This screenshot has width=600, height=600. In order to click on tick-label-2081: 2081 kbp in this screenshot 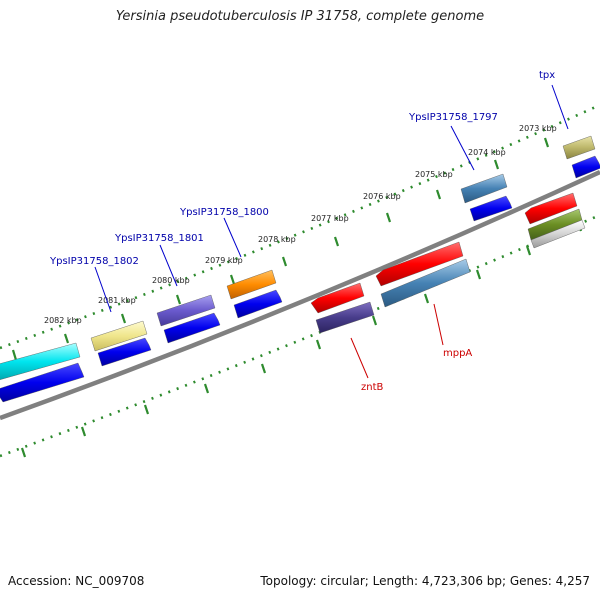, I will do `click(117, 300)`.